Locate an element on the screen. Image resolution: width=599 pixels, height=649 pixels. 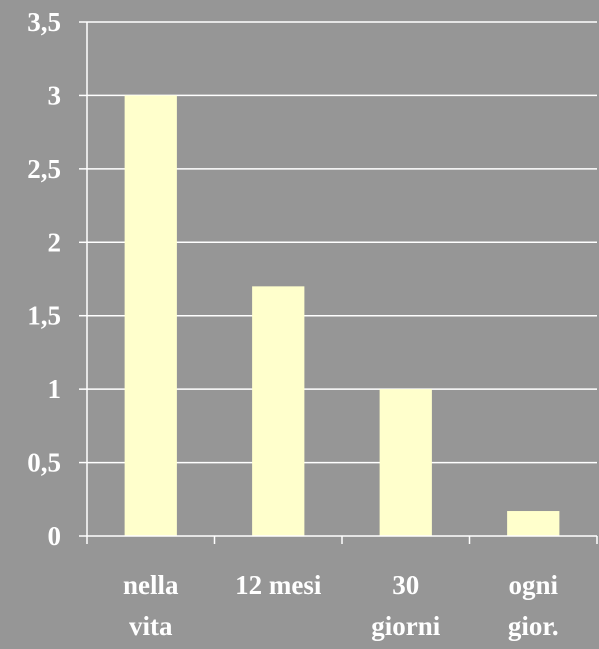
y-tick-labels: 0 0,5 1 1,5 2 2,5 3 3,5 is located at coordinates (44, 279).